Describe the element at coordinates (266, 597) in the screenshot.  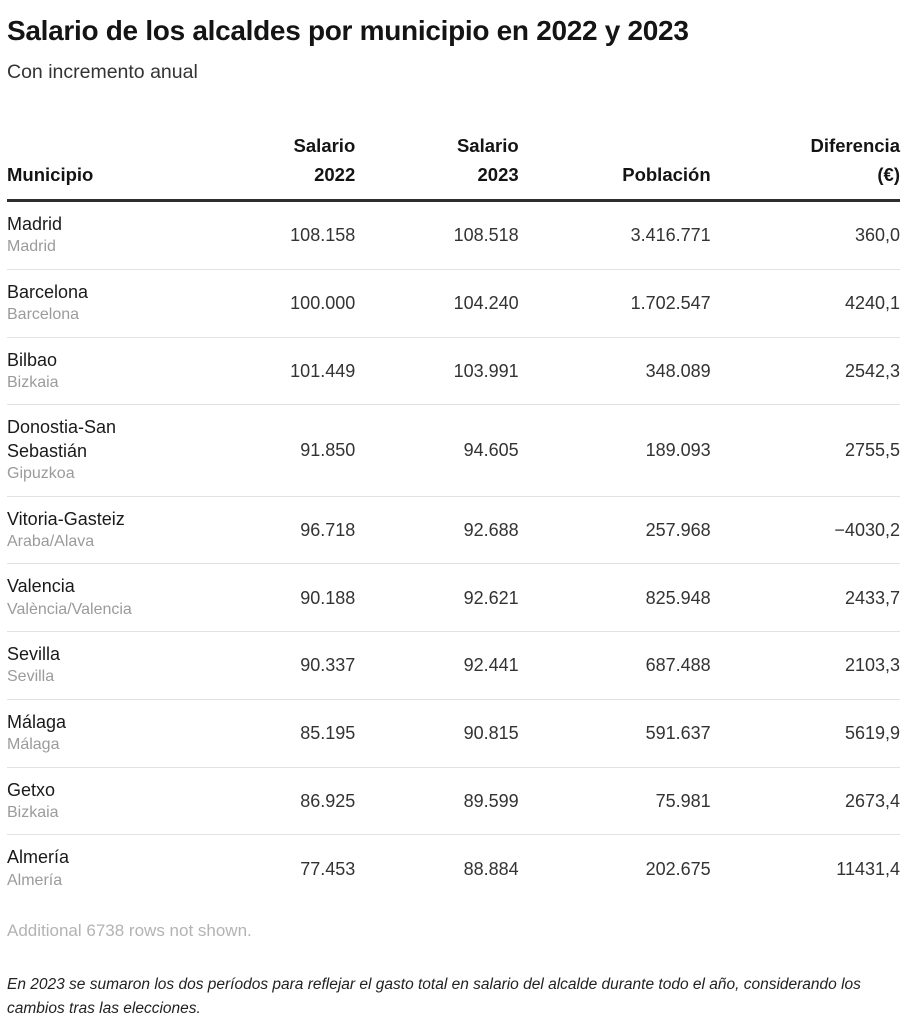
I see `salario-2022-value: 90.188` at that location.